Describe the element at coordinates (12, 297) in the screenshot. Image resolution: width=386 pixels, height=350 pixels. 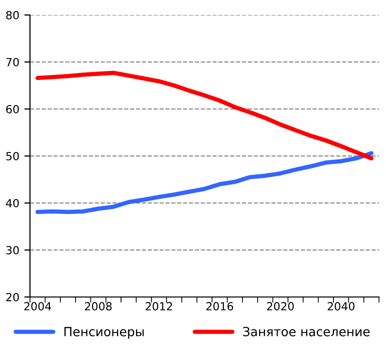
I see `y-tick-label: 20` at that location.